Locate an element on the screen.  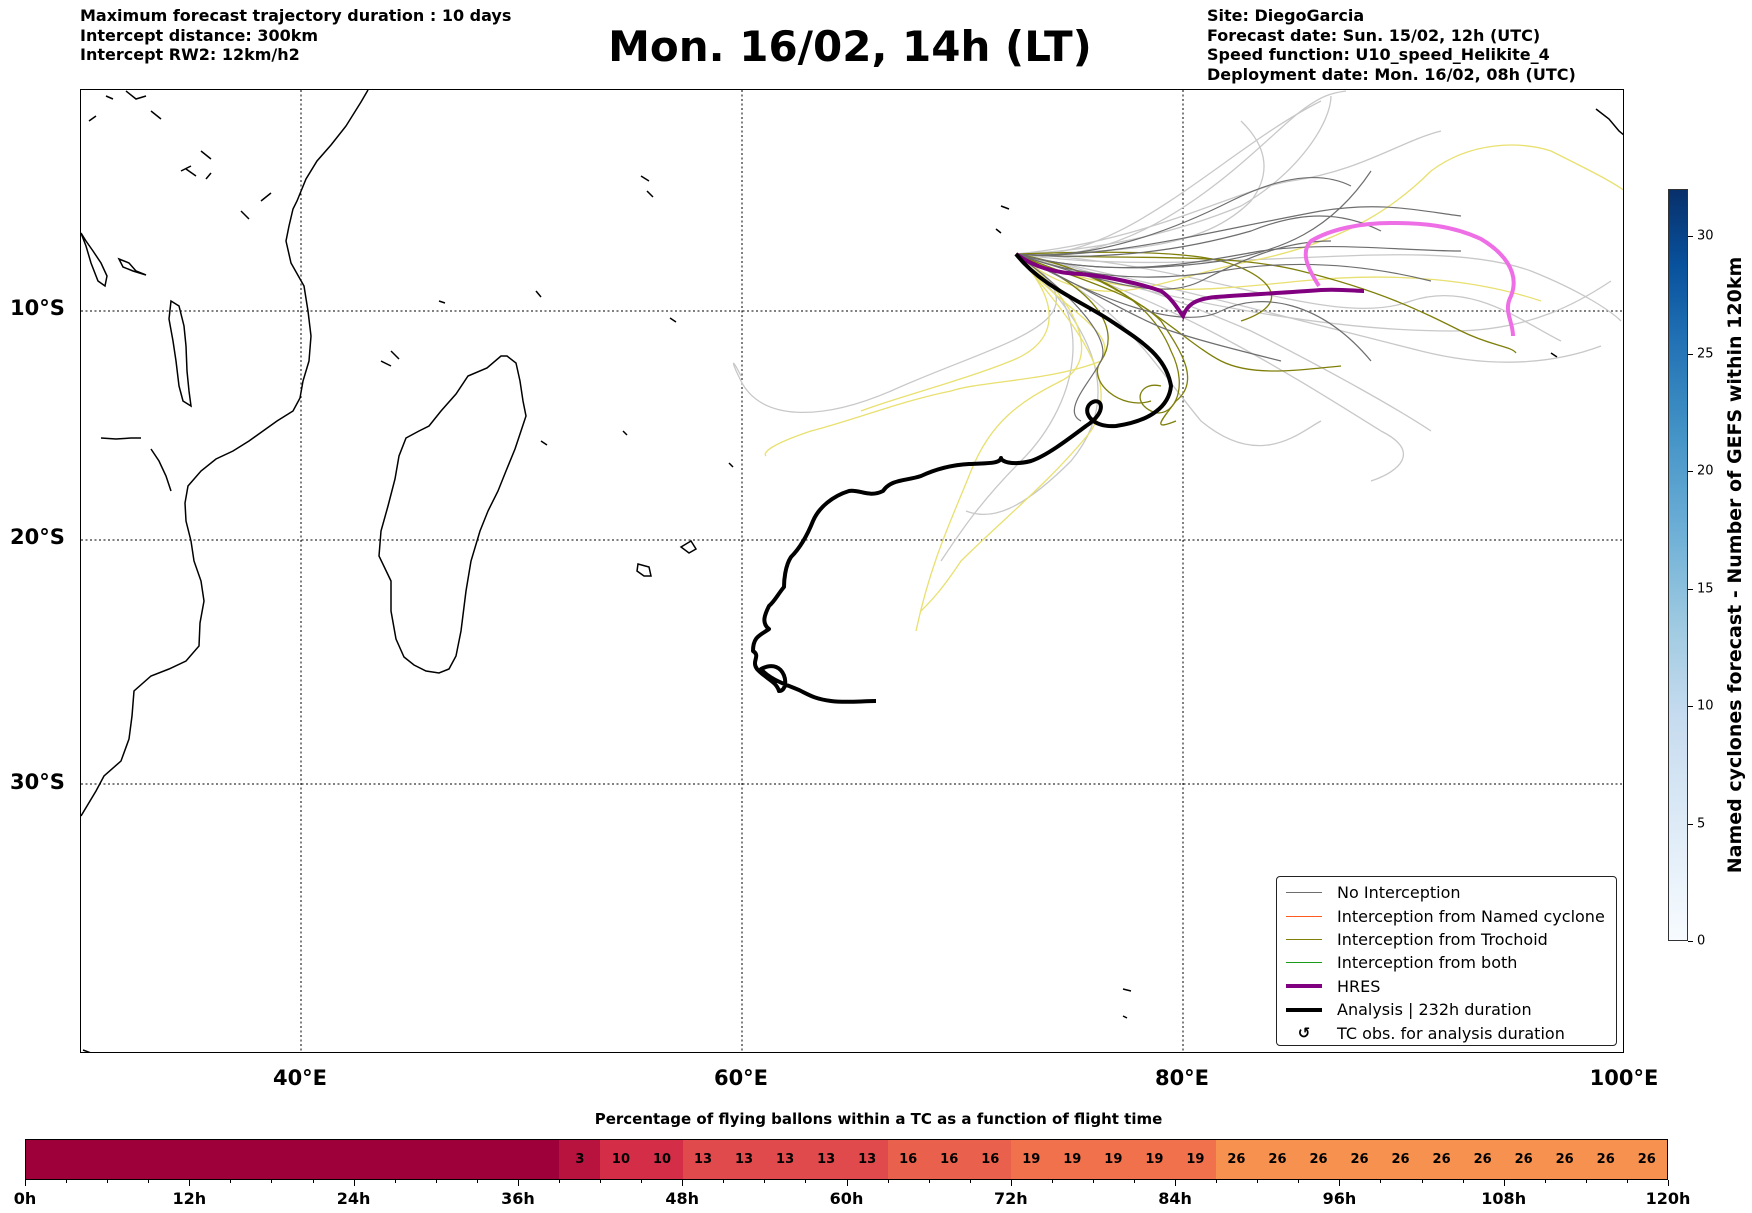
lon-label-80e: 80°E is located at coordinates (1182, 1078).